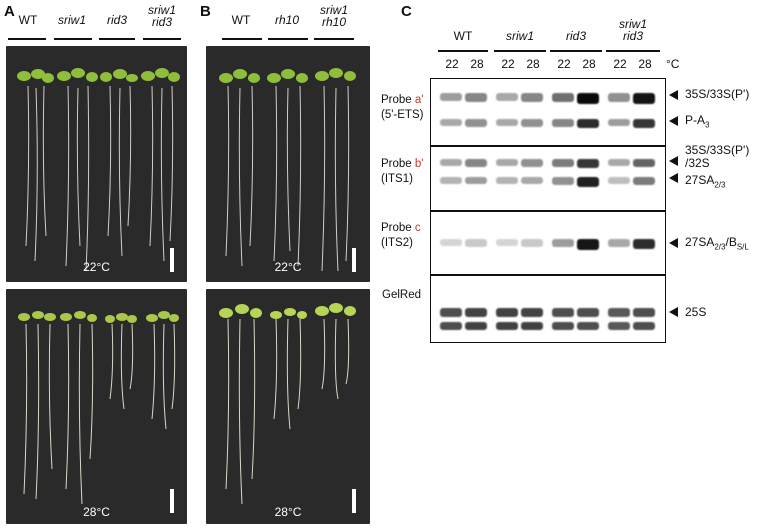 The image size is (757, 528). I want to click on band-label-27sa23-bsl: 27SA2/3/BS/L, so click(717, 243).